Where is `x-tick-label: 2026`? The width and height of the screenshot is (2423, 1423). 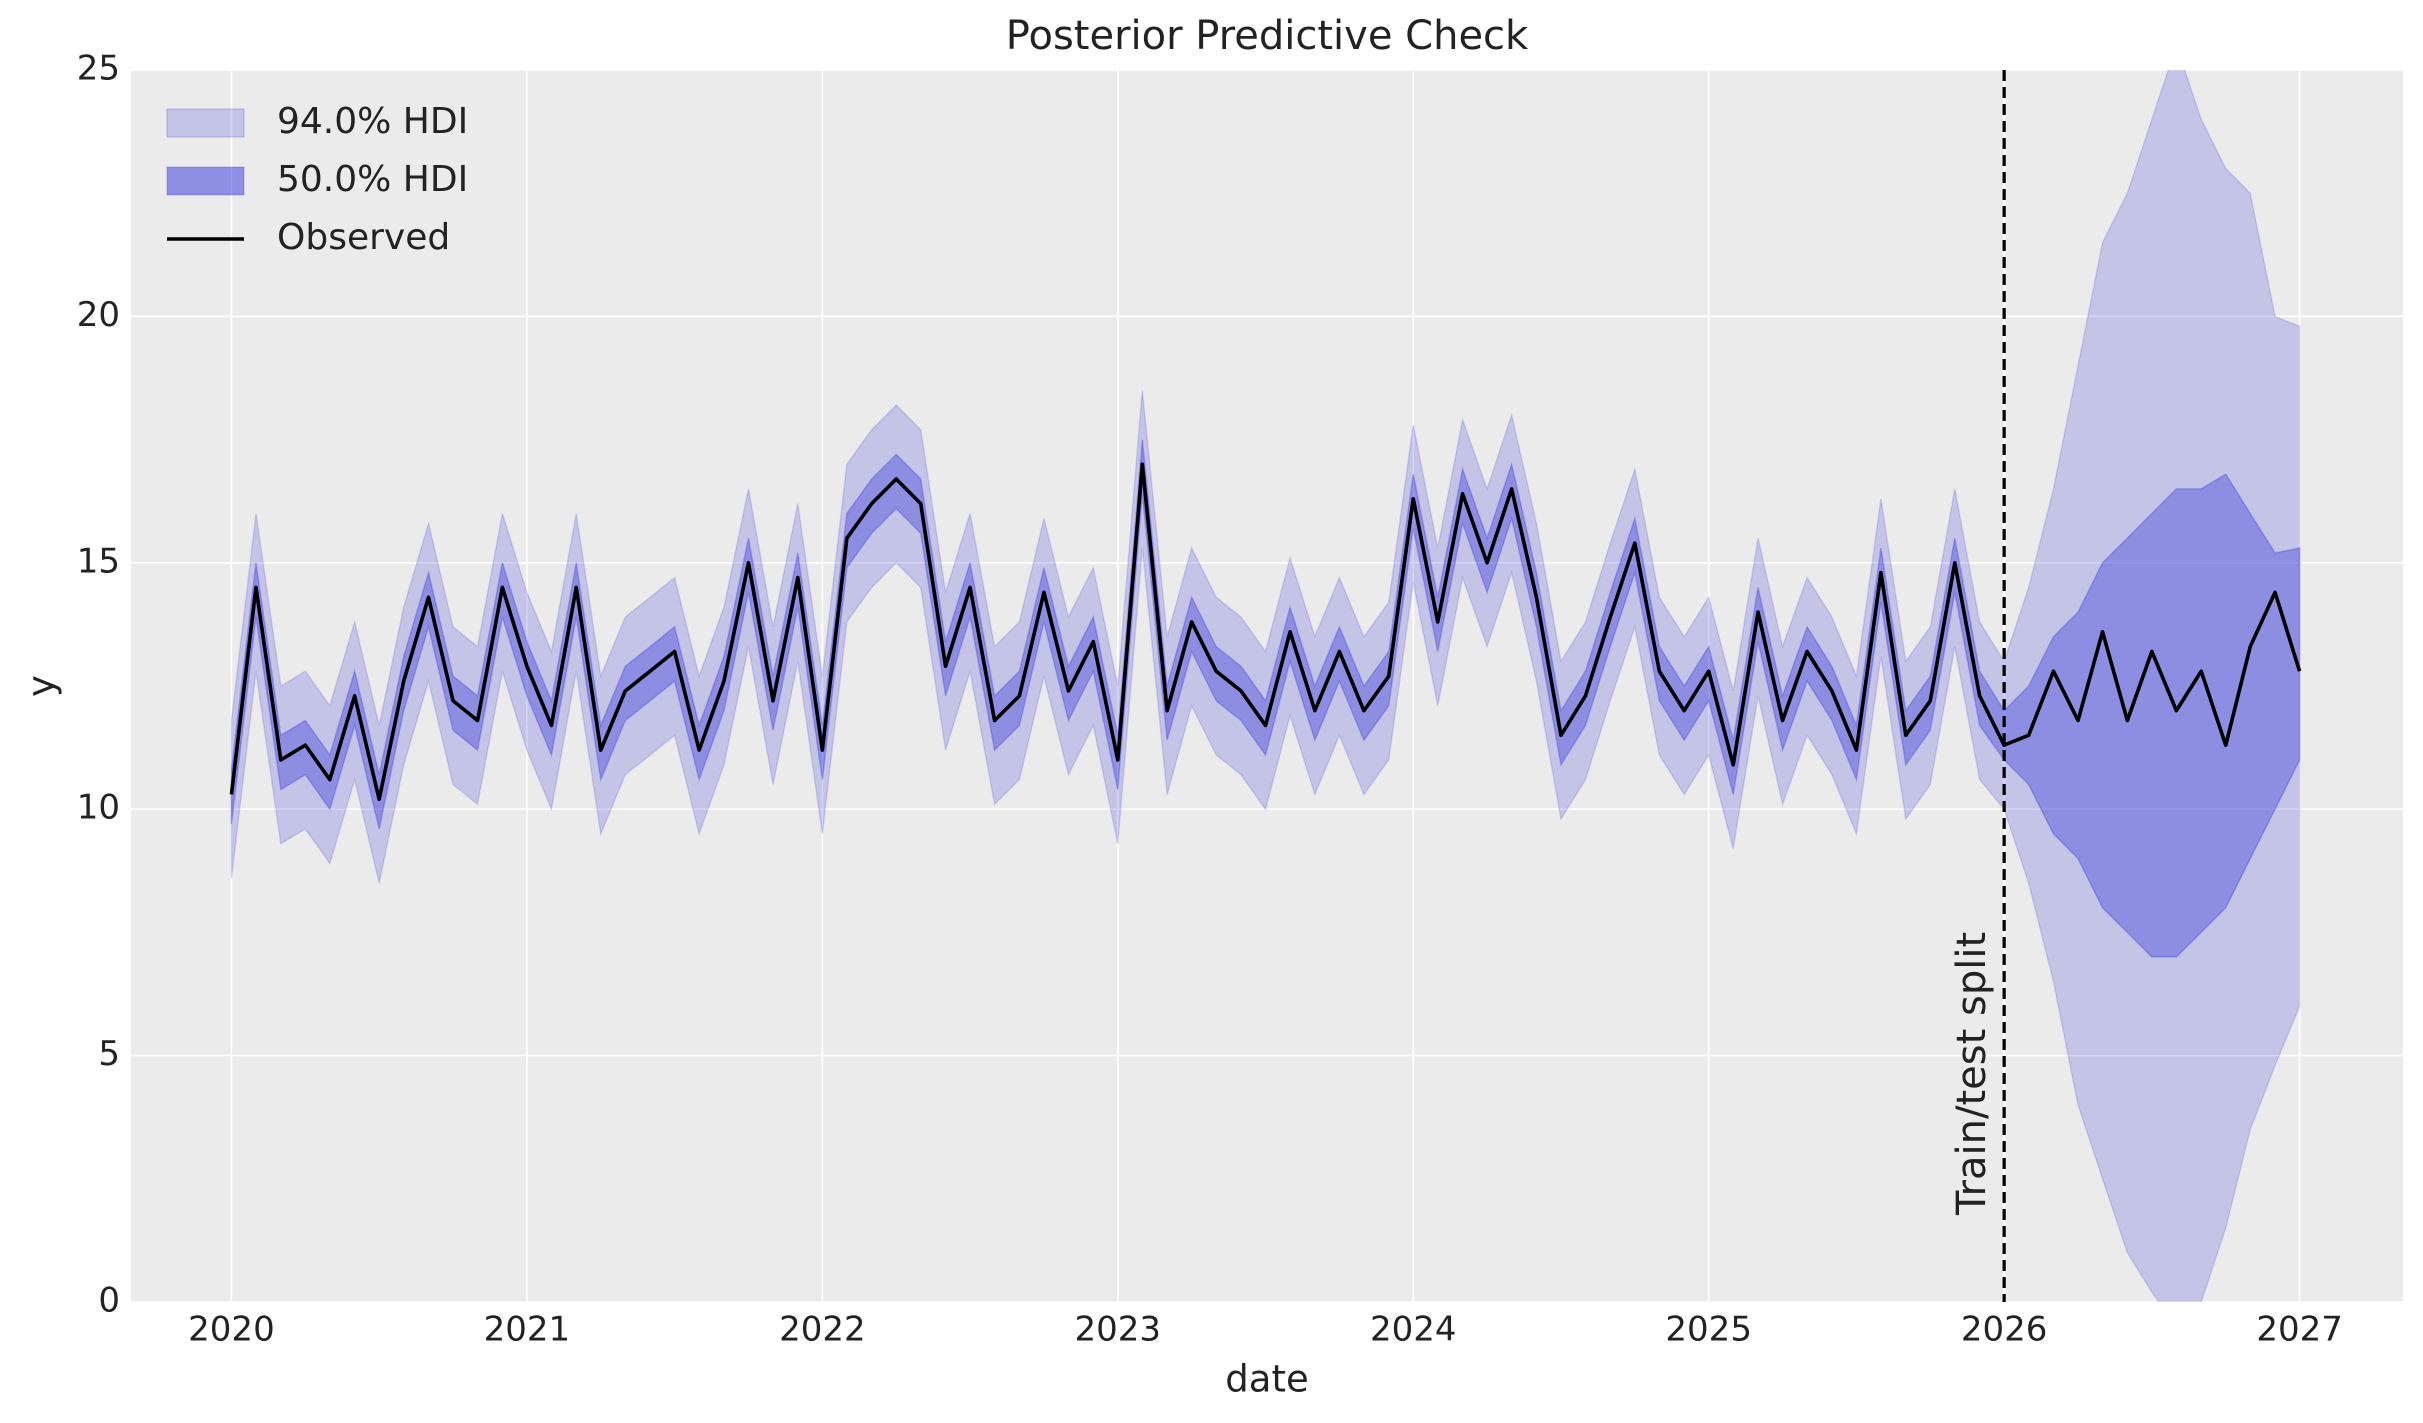
x-tick-label: 2026 is located at coordinates (2004, 1330).